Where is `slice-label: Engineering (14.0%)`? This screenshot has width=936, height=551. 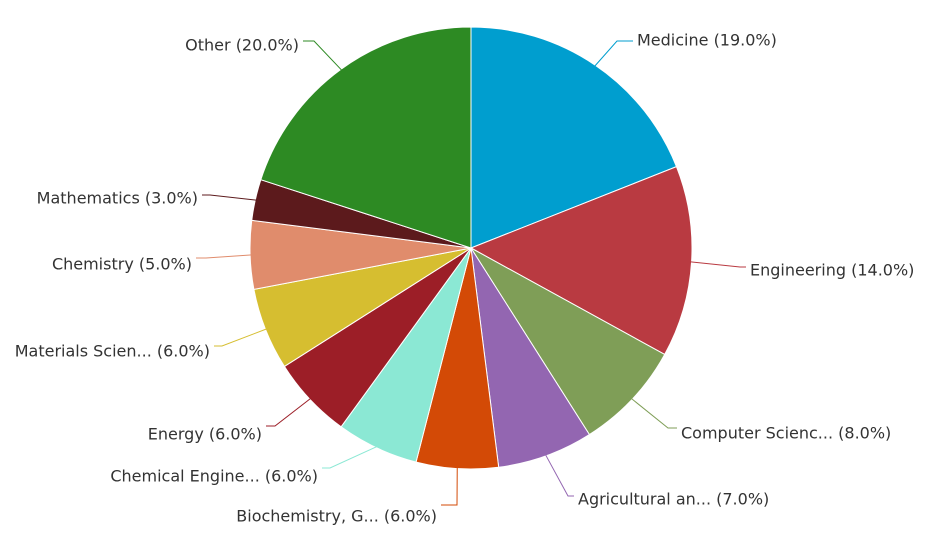 slice-label: Engineering (14.0%) is located at coordinates (832, 270).